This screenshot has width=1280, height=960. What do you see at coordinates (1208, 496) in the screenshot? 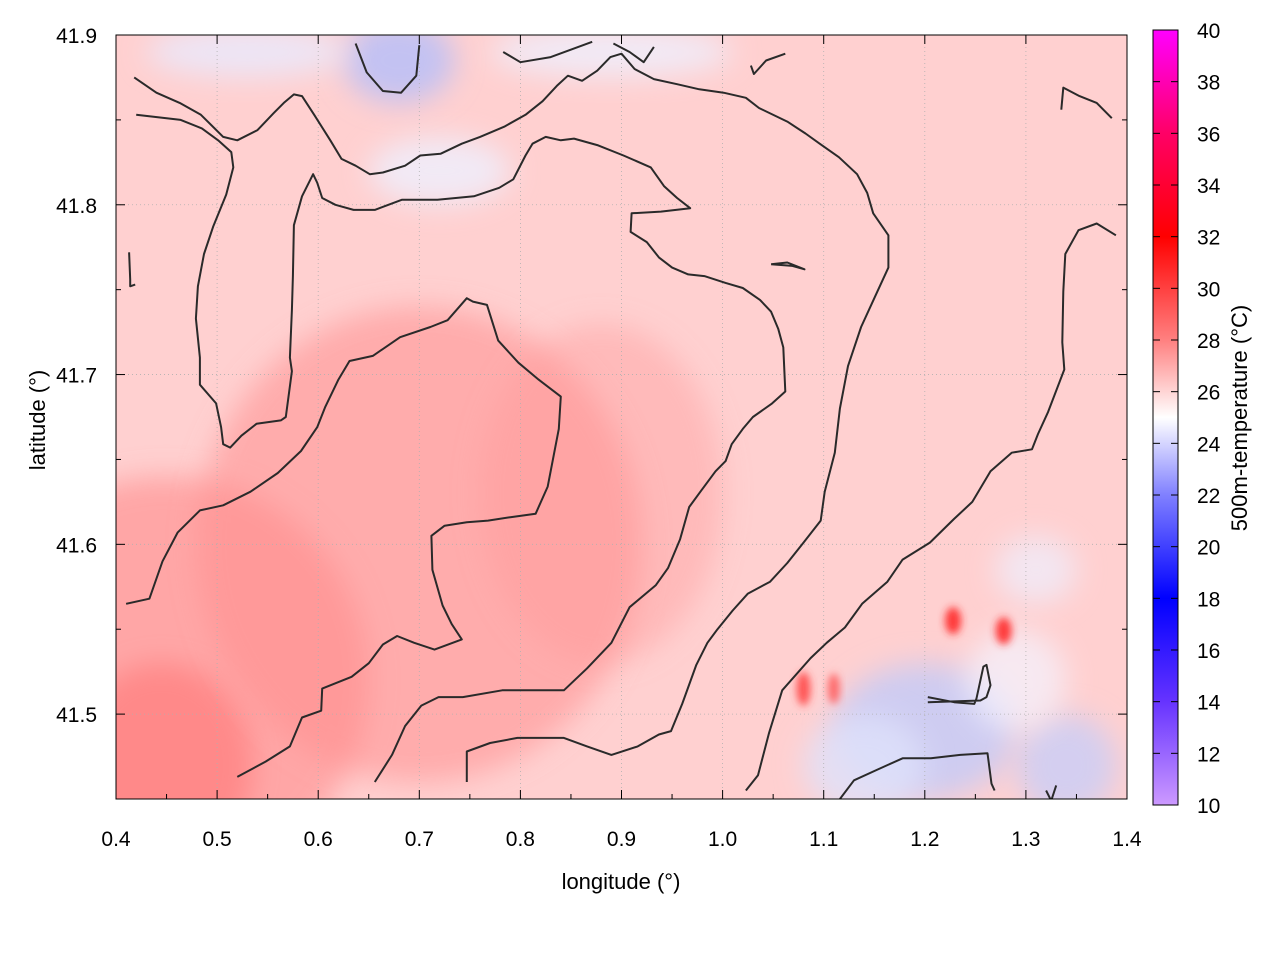
I see `colorbar-tick-label: 22` at bounding box center [1208, 496].